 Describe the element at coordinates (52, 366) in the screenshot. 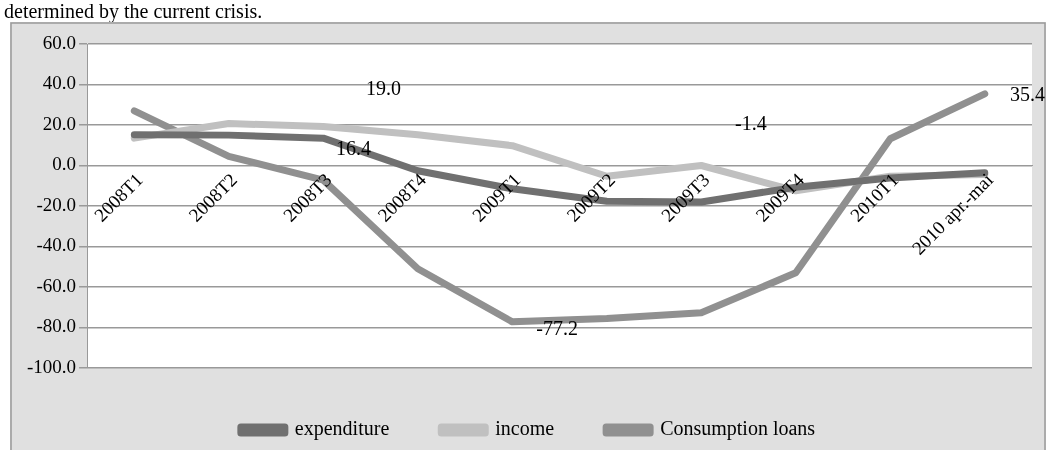

I see `y-tick-label: -100.0` at that location.